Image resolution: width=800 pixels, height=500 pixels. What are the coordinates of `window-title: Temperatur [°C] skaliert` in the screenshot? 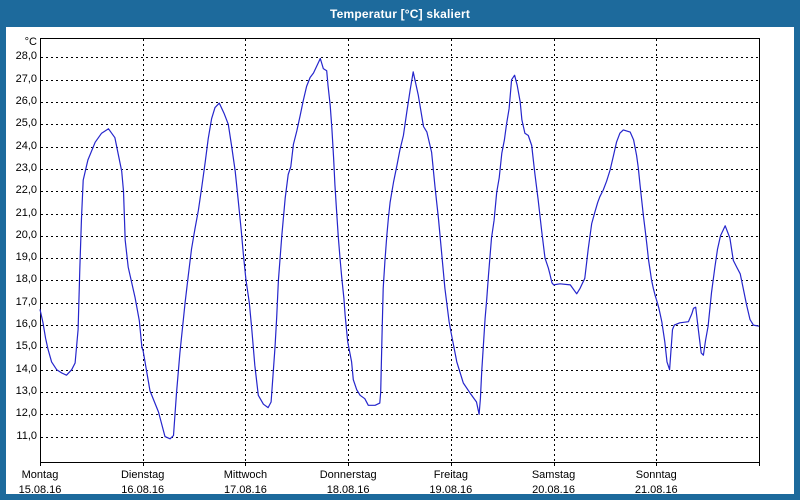 It's located at (400, 13).